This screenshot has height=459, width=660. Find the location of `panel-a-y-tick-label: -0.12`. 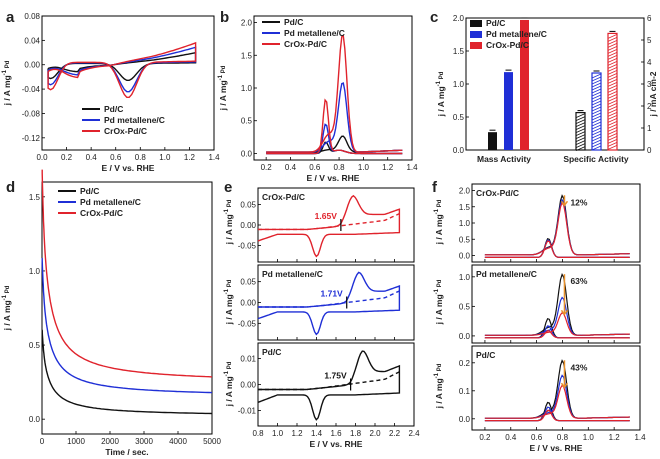

panel-a-y-tick-label: -0.12 is located at coordinates (31, 138).